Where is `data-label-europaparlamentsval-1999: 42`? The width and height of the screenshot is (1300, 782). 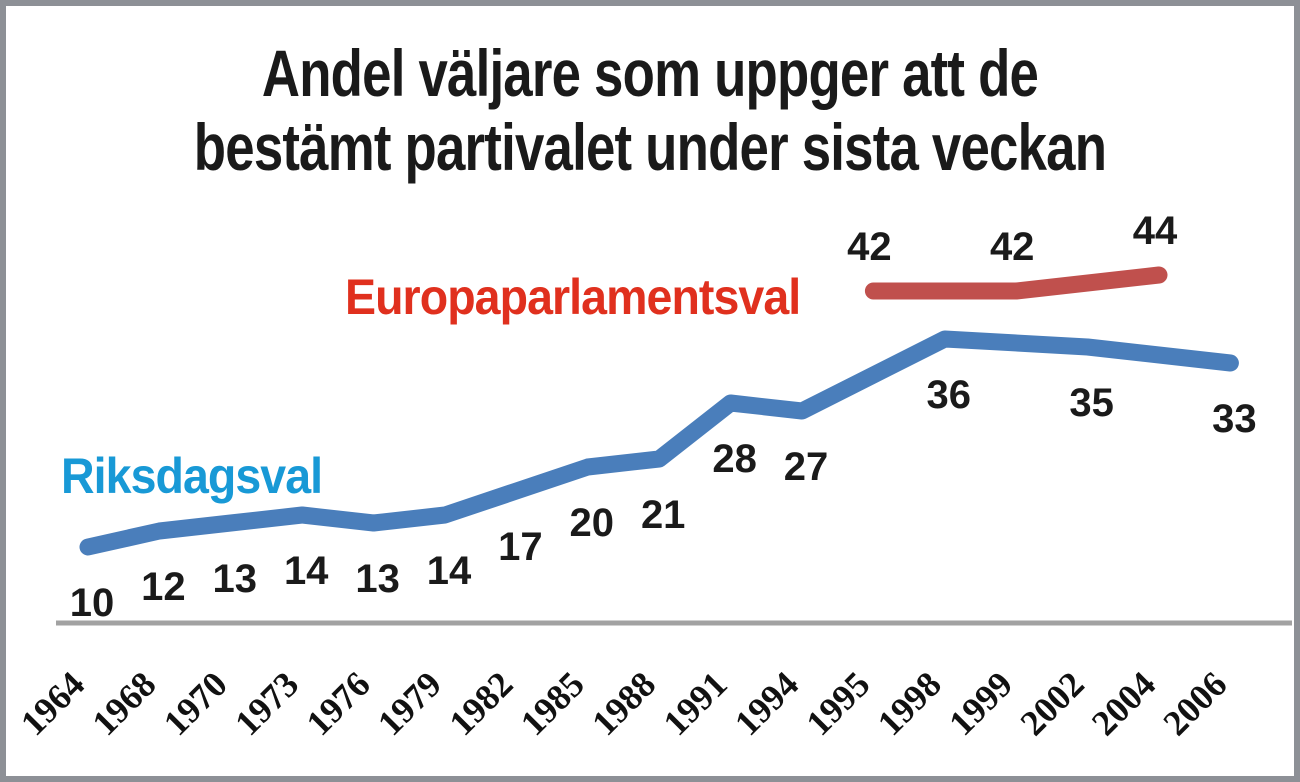
data-label-europaparlamentsval-1999: 42 is located at coordinates (1012, 247).